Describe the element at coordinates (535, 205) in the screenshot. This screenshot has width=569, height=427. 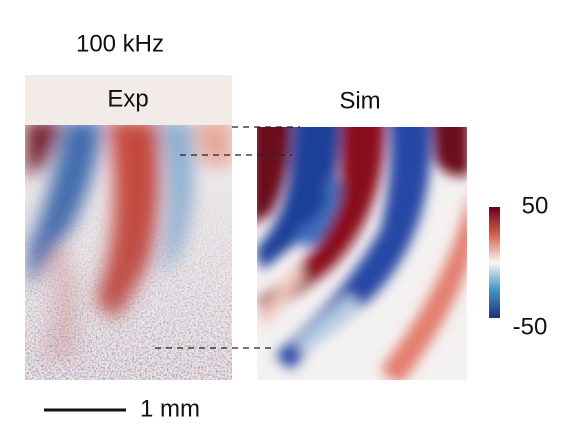
I see `colorbar-max: 50` at that location.